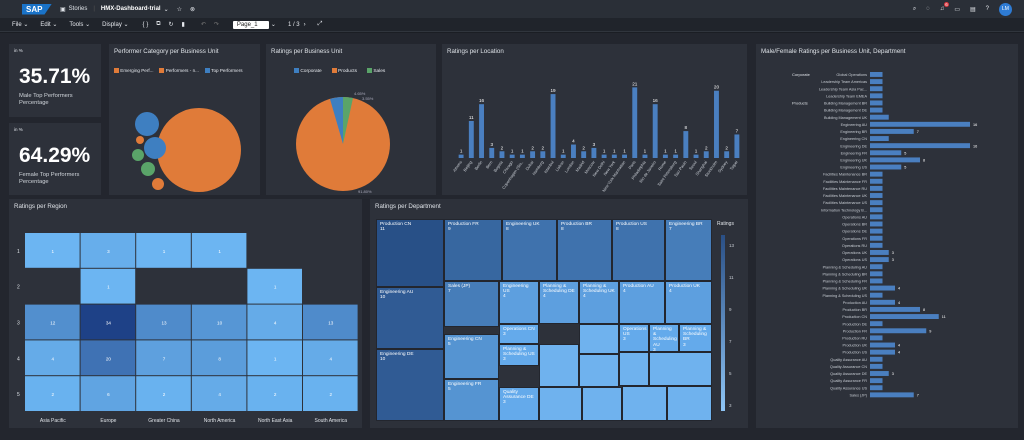 The image size is (1024, 440). Describe the element at coordinates (957, 9) in the screenshot. I see `chat-icon: ▭` at that location.